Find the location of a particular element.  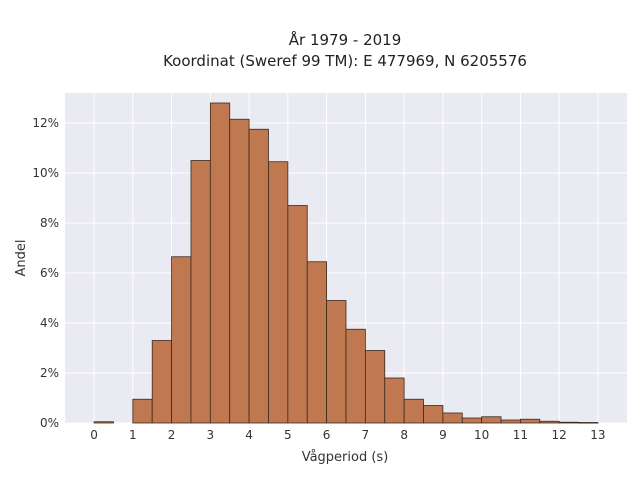

x-tick-label: 6 is located at coordinates (327, 435).